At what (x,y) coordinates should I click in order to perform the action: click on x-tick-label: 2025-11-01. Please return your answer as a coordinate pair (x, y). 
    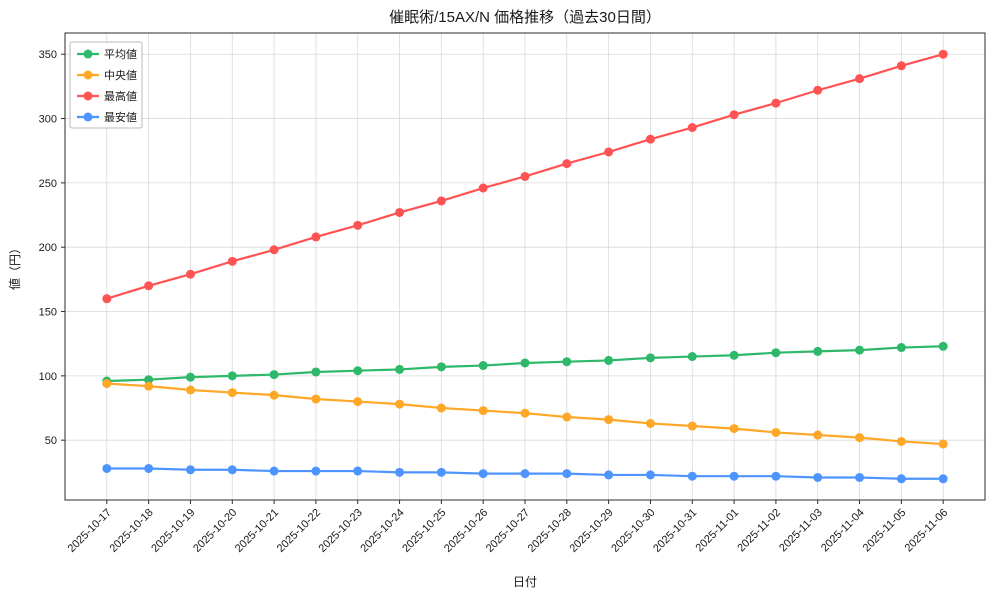
    Looking at the image, I should click on (718, 531).